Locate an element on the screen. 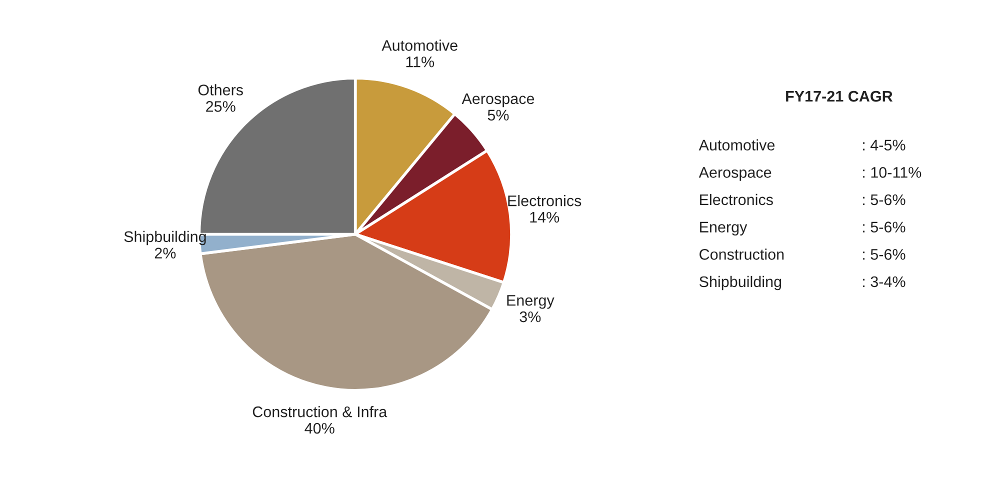 The width and height of the screenshot is (987, 488). text: : 3-4% is located at coordinates (884, 282).